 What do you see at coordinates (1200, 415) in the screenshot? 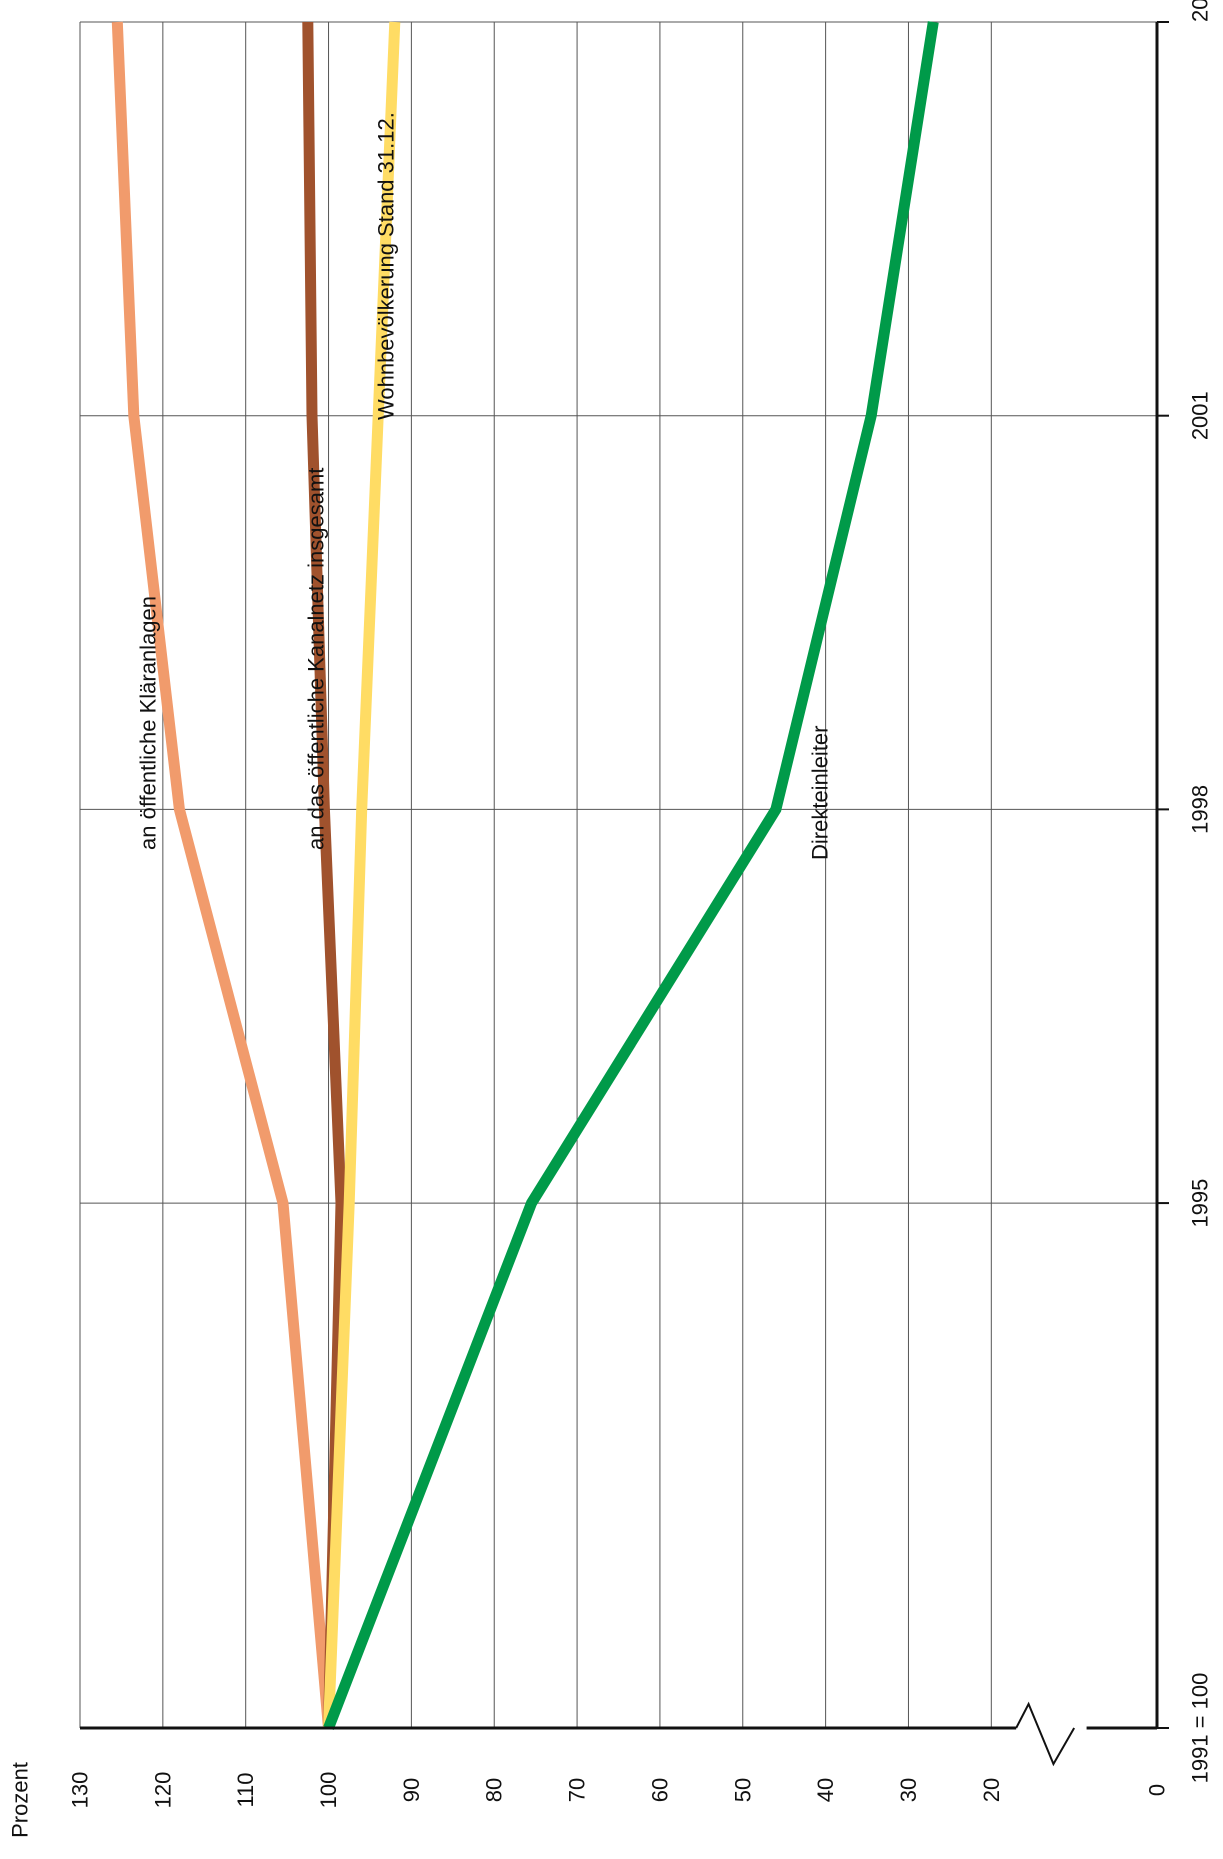
I see `year-tick-label: 2001` at bounding box center [1200, 415].